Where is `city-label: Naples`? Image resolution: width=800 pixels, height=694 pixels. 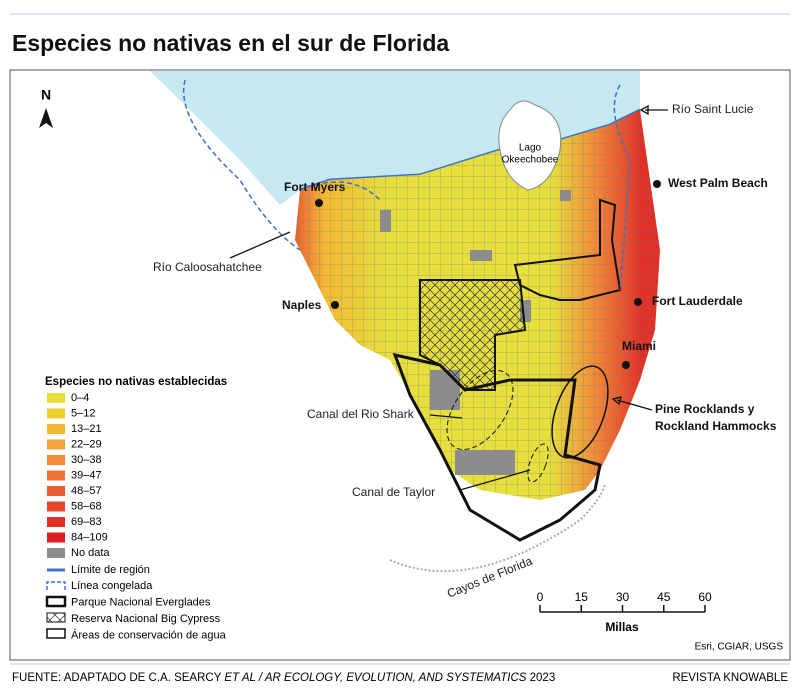 city-label: Naples is located at coordinates (302, 305).